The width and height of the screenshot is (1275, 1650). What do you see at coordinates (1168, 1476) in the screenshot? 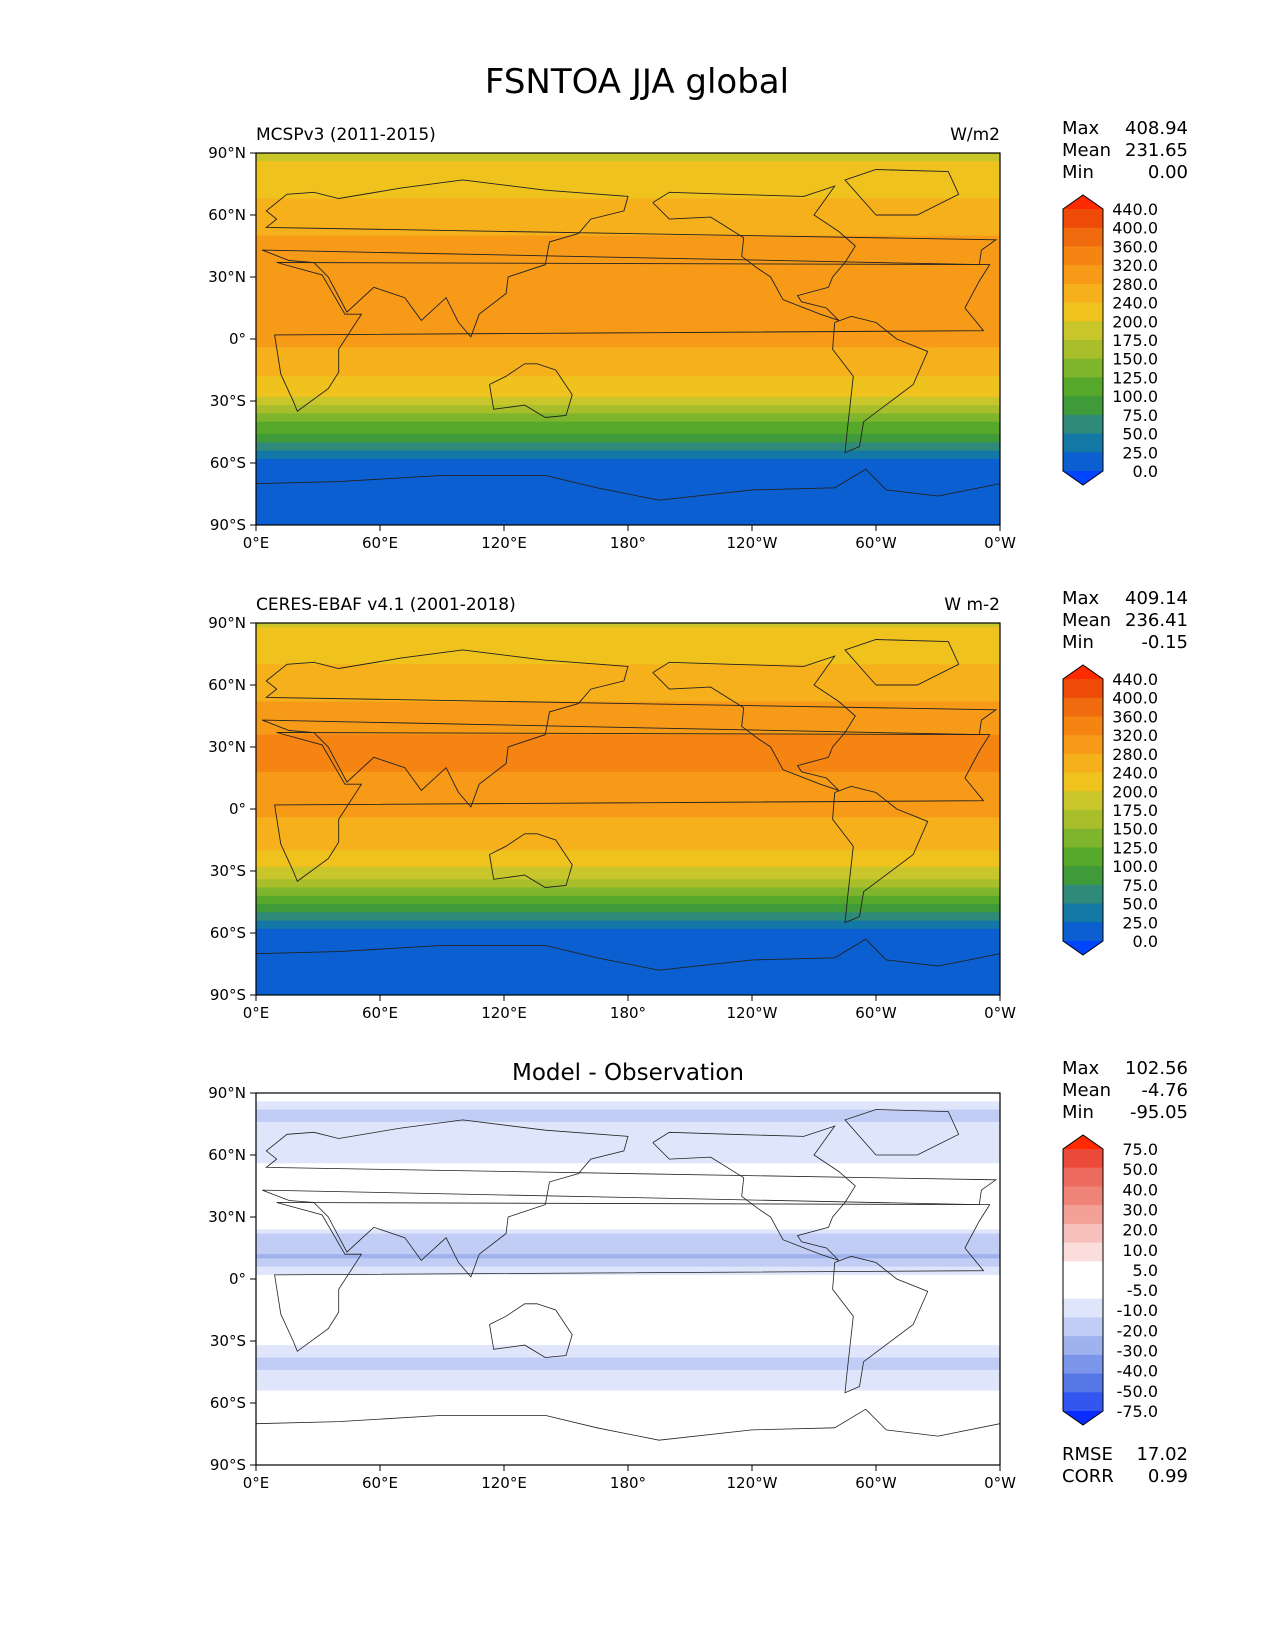
I see `metric-corr-value: 0.99` at bounding box center [1168, 1476].